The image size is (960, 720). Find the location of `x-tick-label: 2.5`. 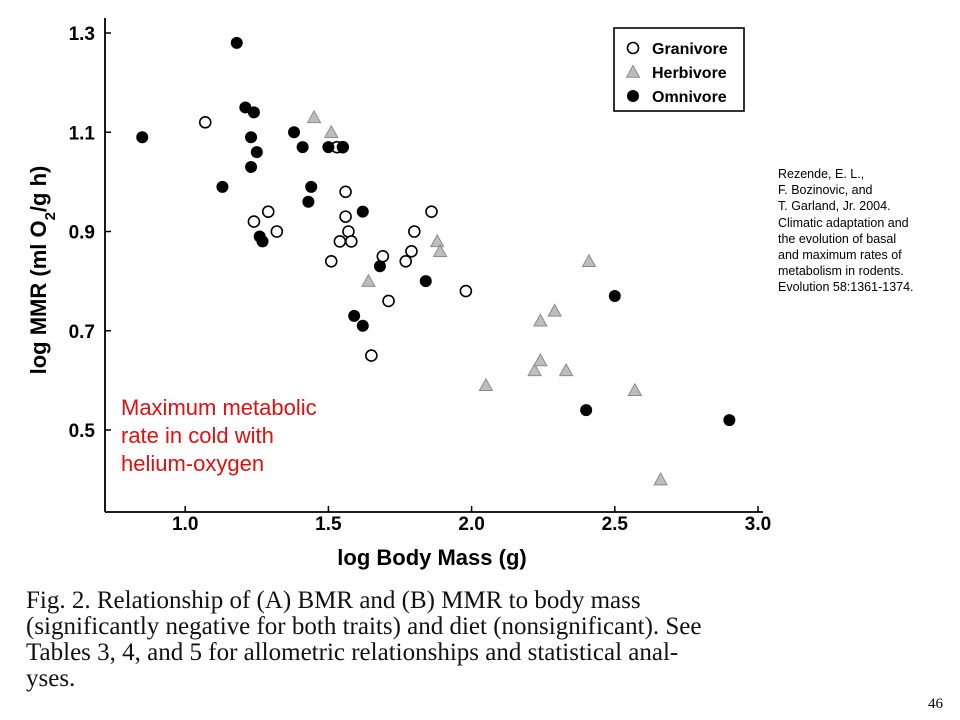

x-tick-label: 2.5 is located at coordinates (615, 524).